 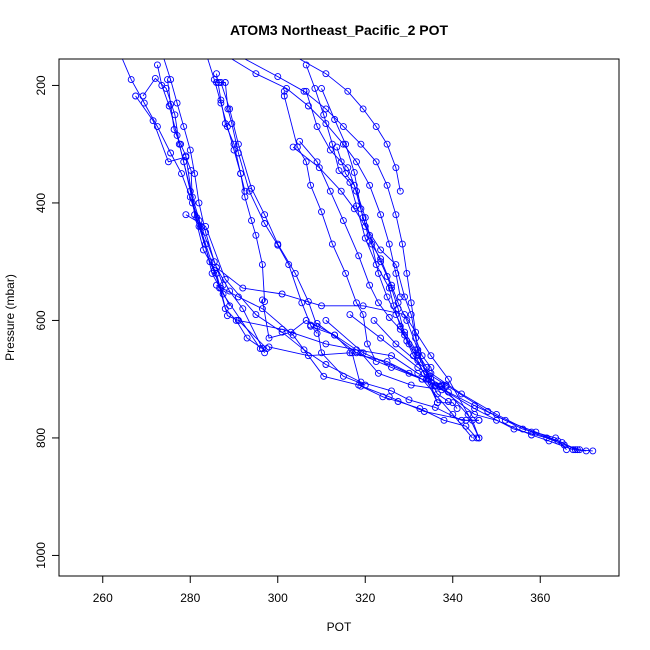 What do you see at coordinates (453, 598) in the screenshot?
I see `x-tick-label: 340` at bounding box center [453, 598].